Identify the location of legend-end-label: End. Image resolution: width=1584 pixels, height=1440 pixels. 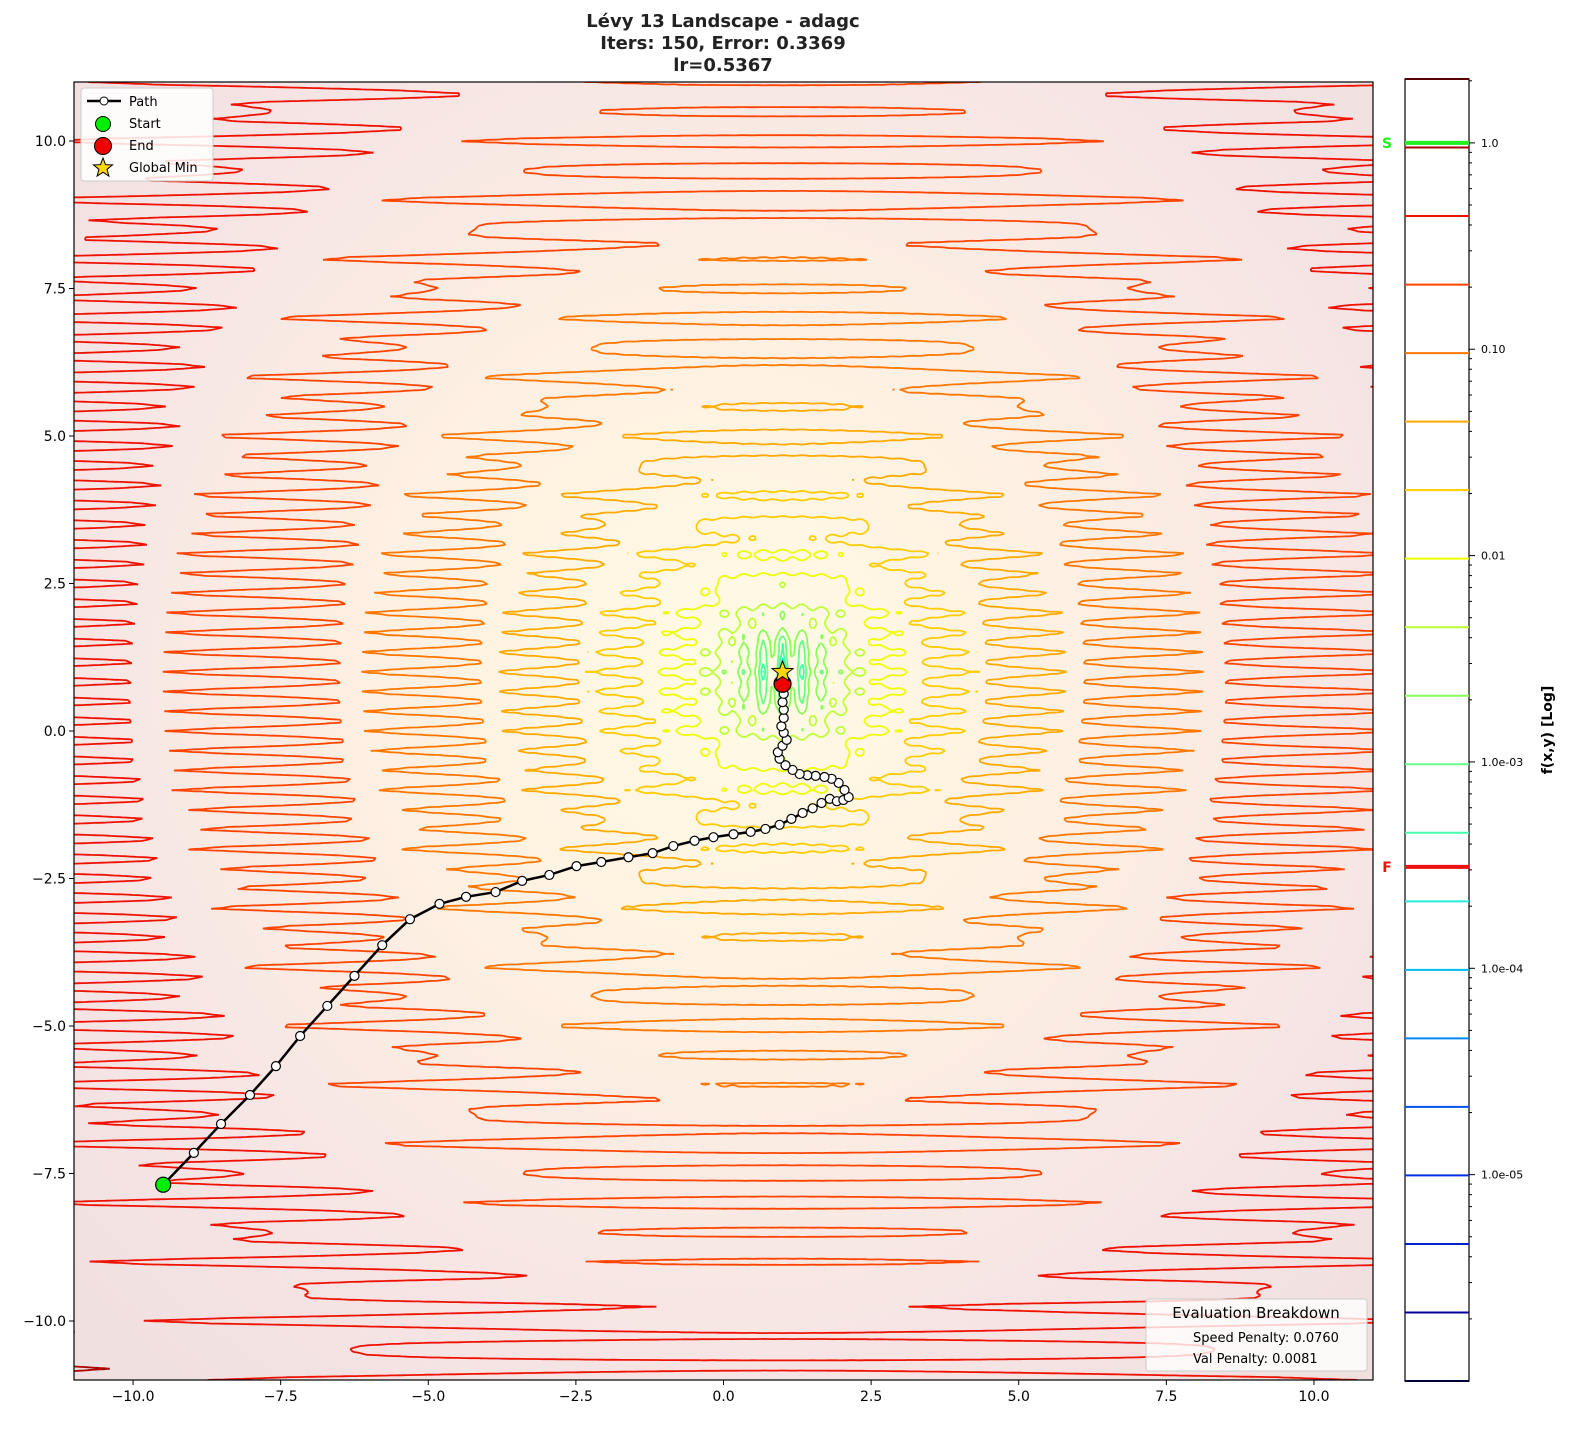
(141, 146).